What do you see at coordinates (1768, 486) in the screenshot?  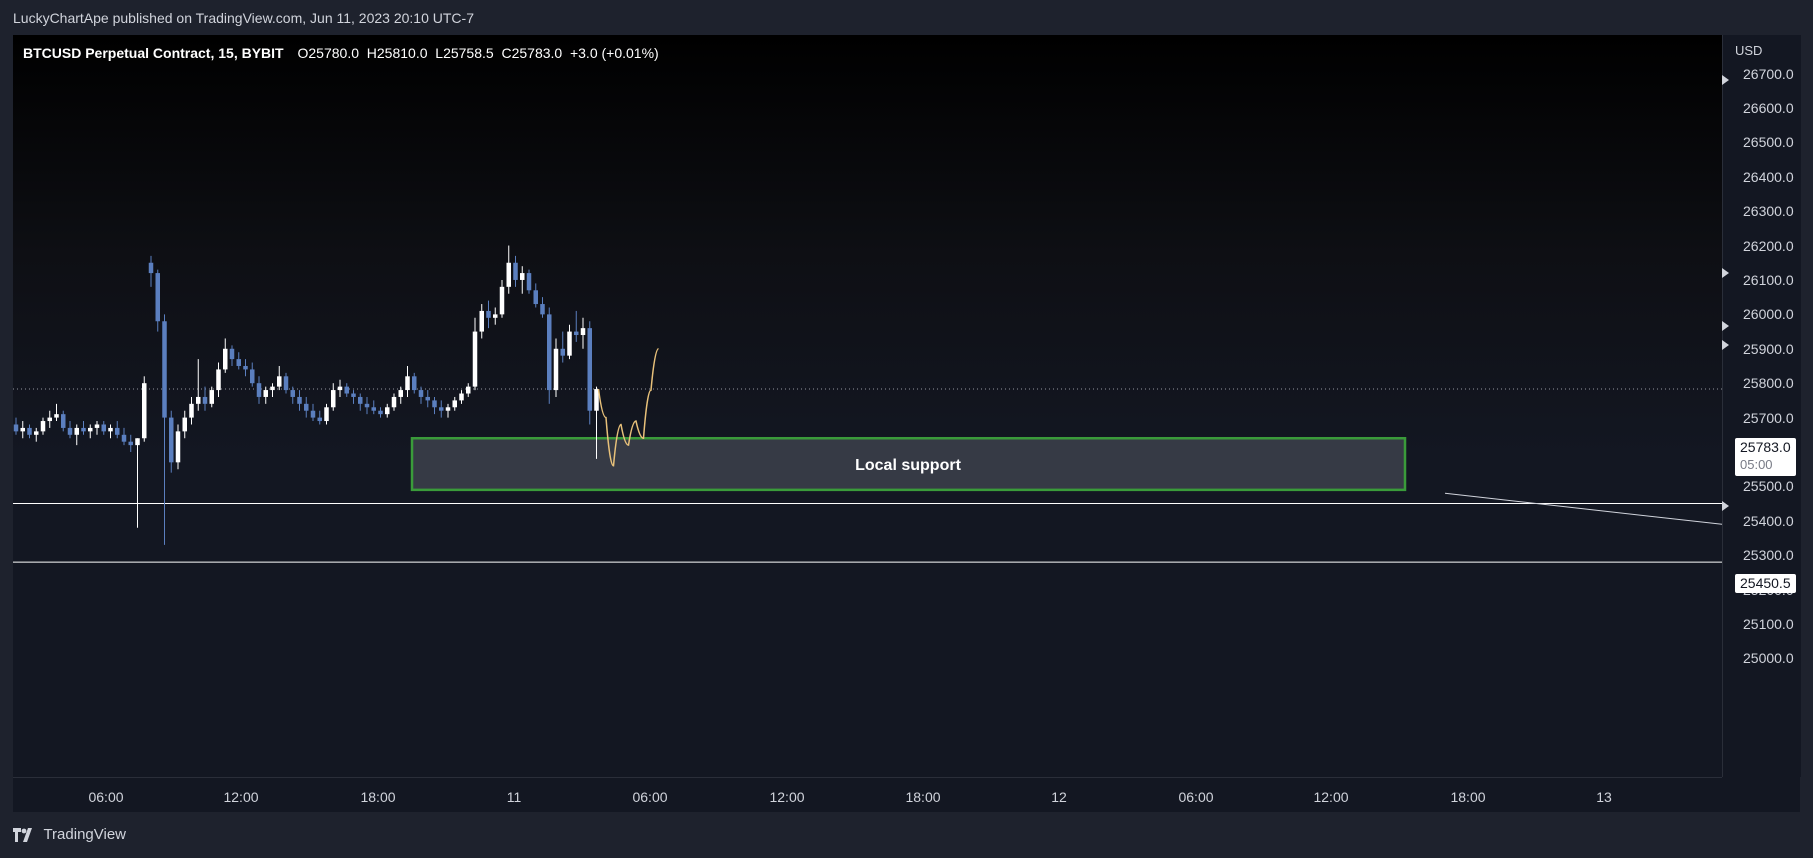 I see `price-tick-label: 25500.0` at bounding box center [1768, 486].